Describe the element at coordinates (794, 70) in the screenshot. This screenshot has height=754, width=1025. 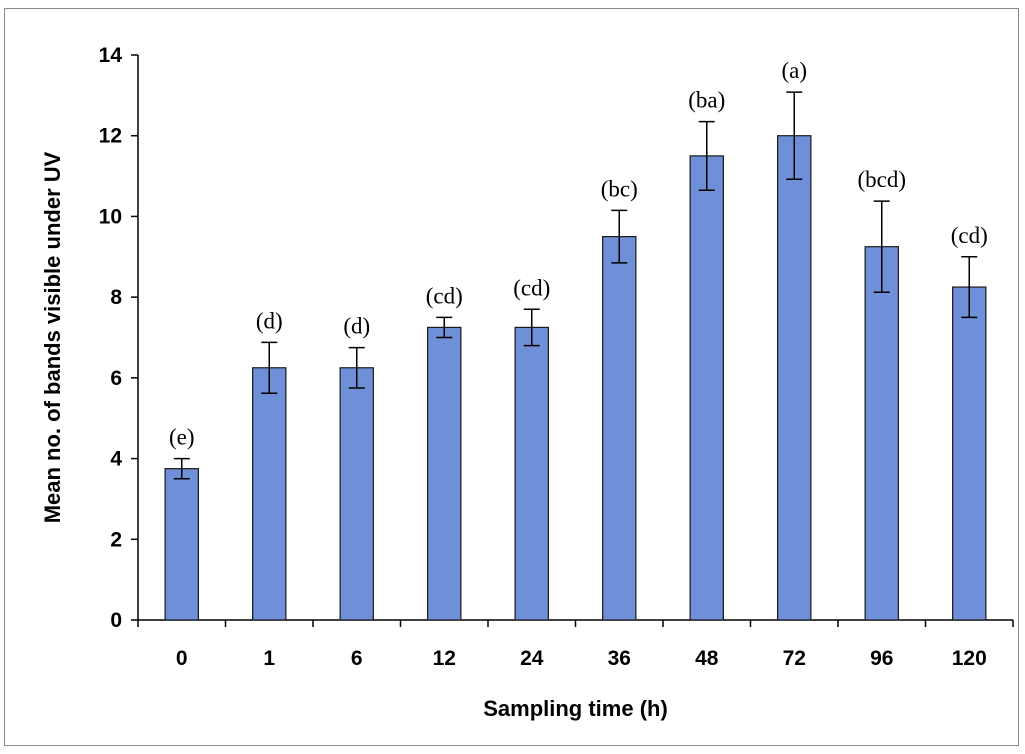
I see `significance-label-72: (a)` at that location.